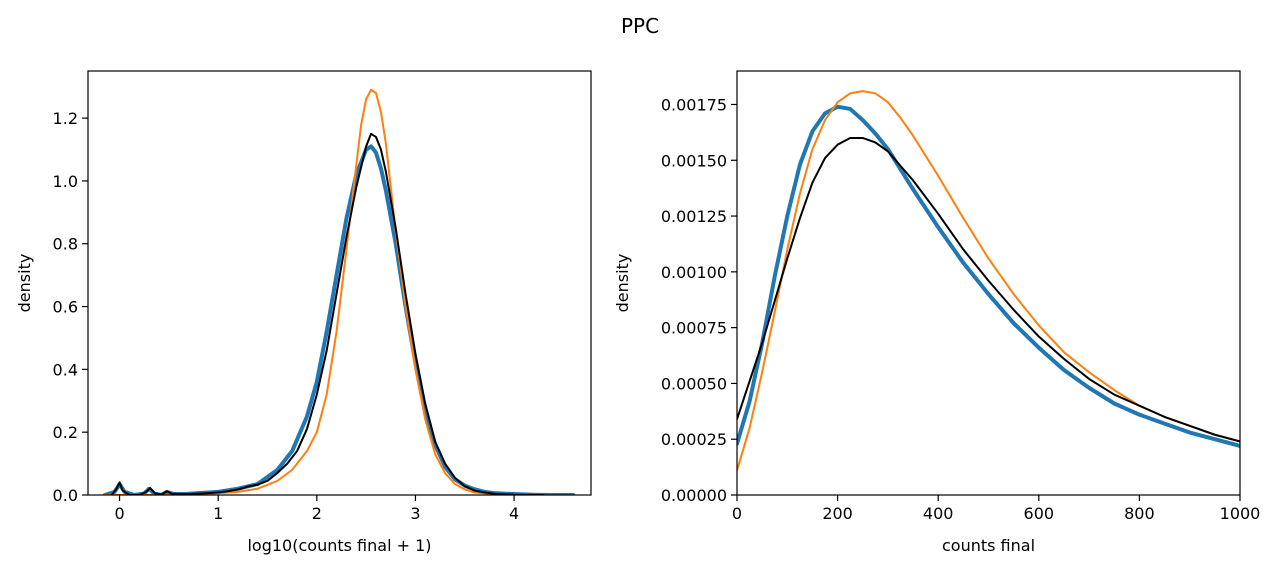 Image resolution: width=1280 pixels, height=569 pixels. What do you see at coordinates (218, 513) in the screenshot?
I see `x-tick-label: 1` at bounding box center [218, 513].